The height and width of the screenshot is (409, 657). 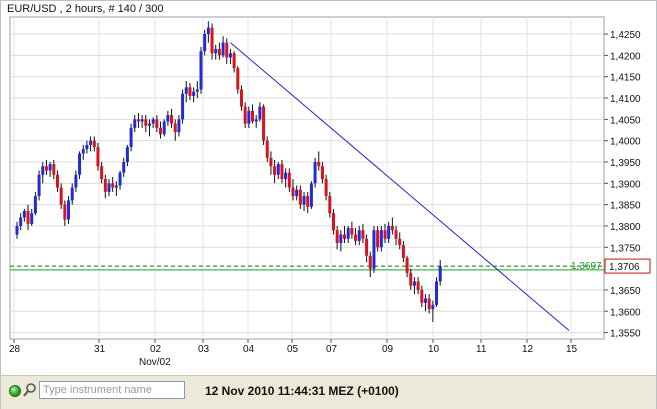 What do you see at coordinates (625, 227) in the screenshot?
I see `y-tick-label: 1,3800` at bounding box center [625, 227].